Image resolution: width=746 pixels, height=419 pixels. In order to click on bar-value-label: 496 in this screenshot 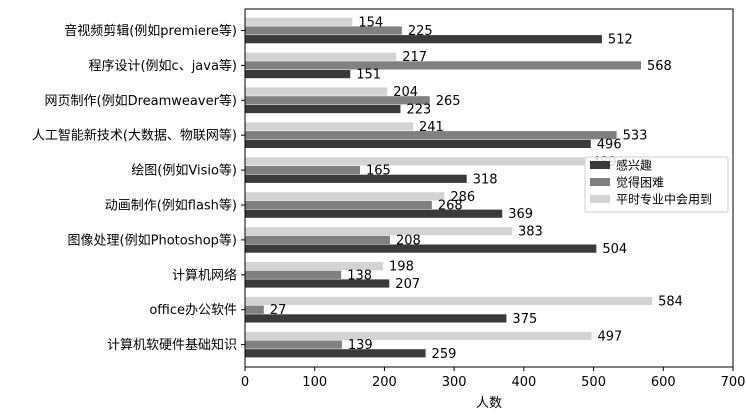, I will do `click(609, 144)`.